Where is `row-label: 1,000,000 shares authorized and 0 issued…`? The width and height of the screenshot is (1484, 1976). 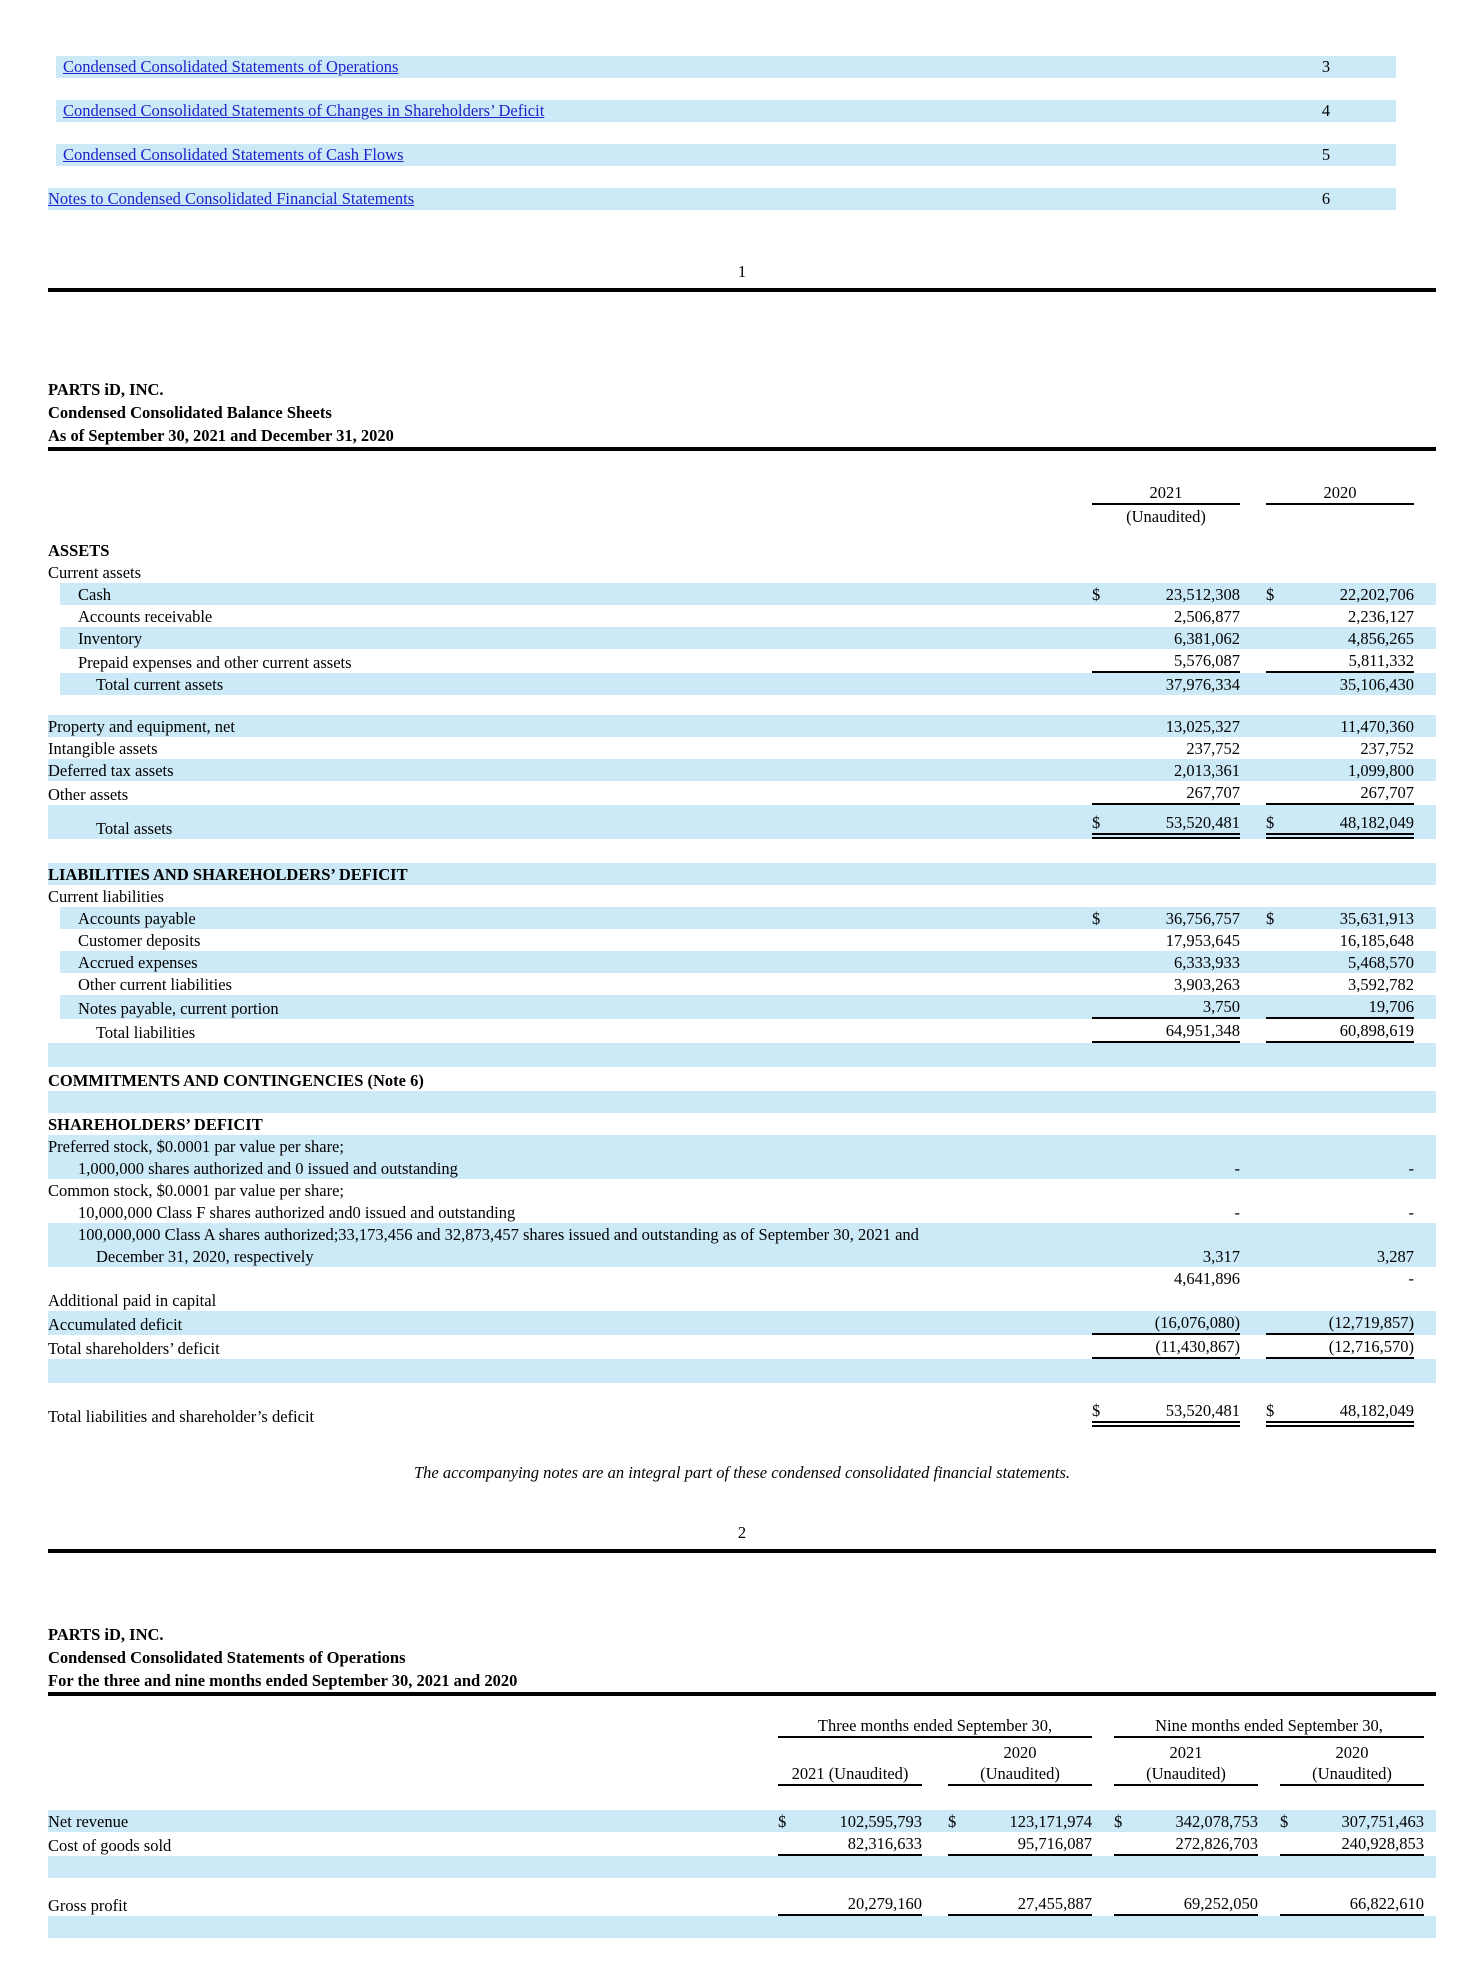 row-label: 1,000,000 shares authorized and 0 issued… is located at coordinates (268, 1168).